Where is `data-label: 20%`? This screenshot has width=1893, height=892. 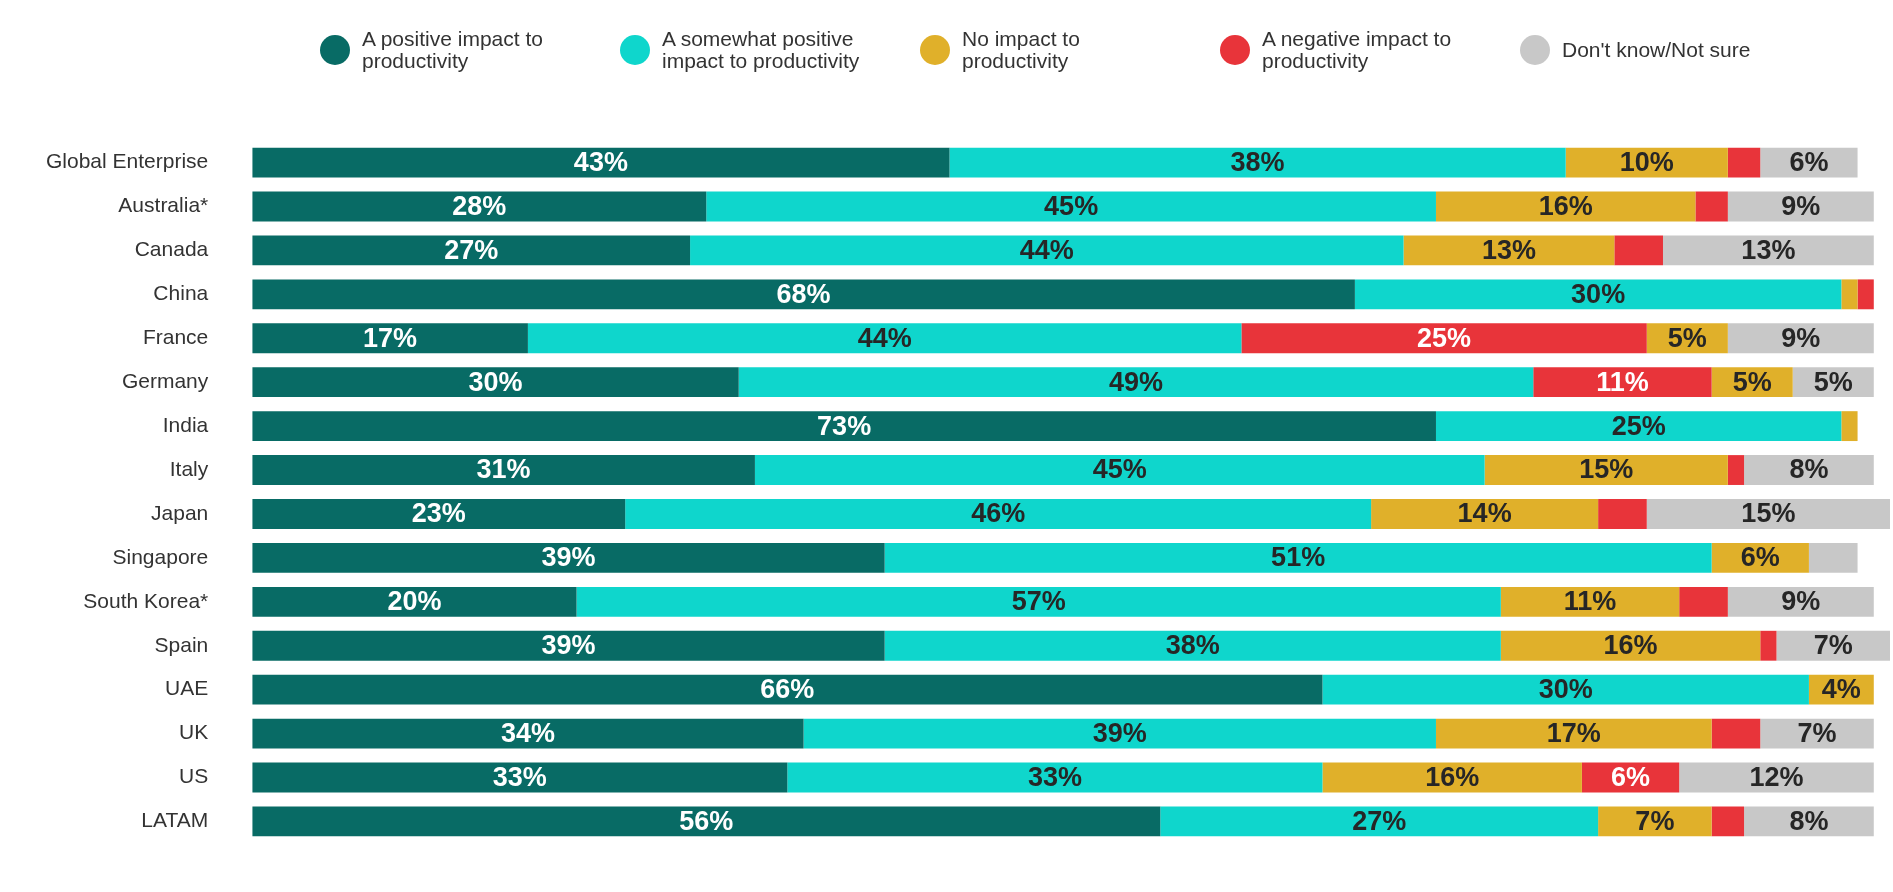 data-label: 20% is located at coordinates (414, 601).